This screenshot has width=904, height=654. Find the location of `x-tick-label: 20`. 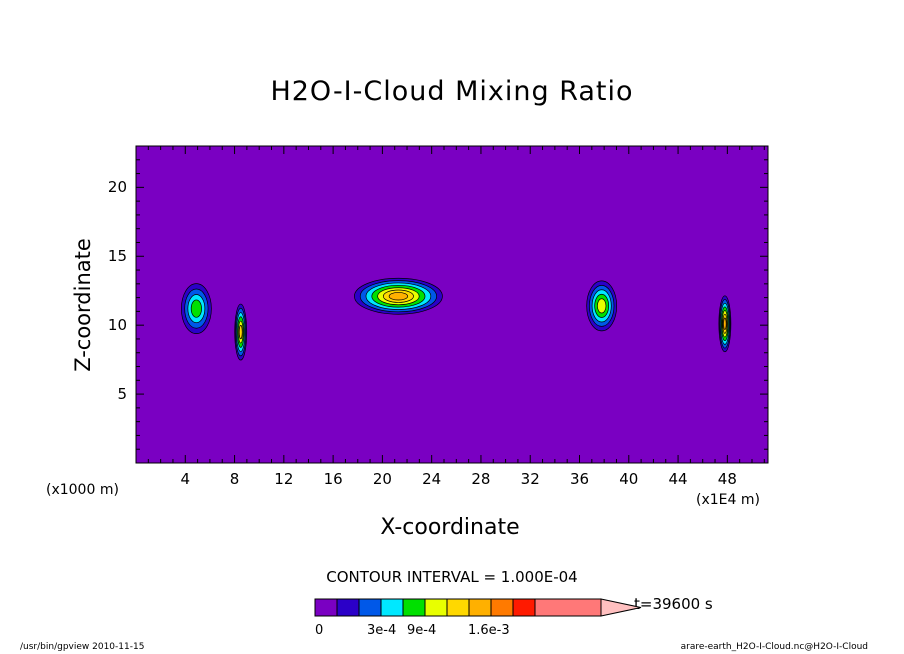

x-tick-label: 20 is located at coordinates (382, 479).